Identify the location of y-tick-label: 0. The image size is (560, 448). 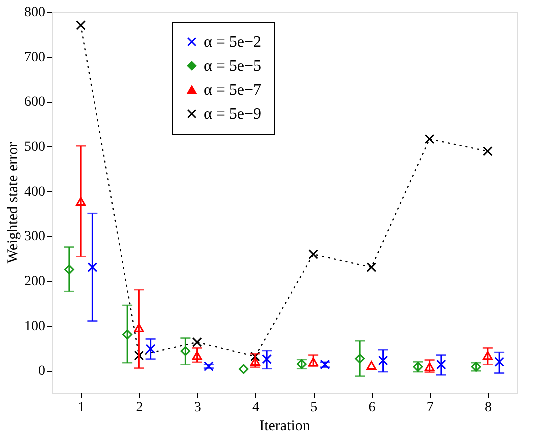
(42, 372).